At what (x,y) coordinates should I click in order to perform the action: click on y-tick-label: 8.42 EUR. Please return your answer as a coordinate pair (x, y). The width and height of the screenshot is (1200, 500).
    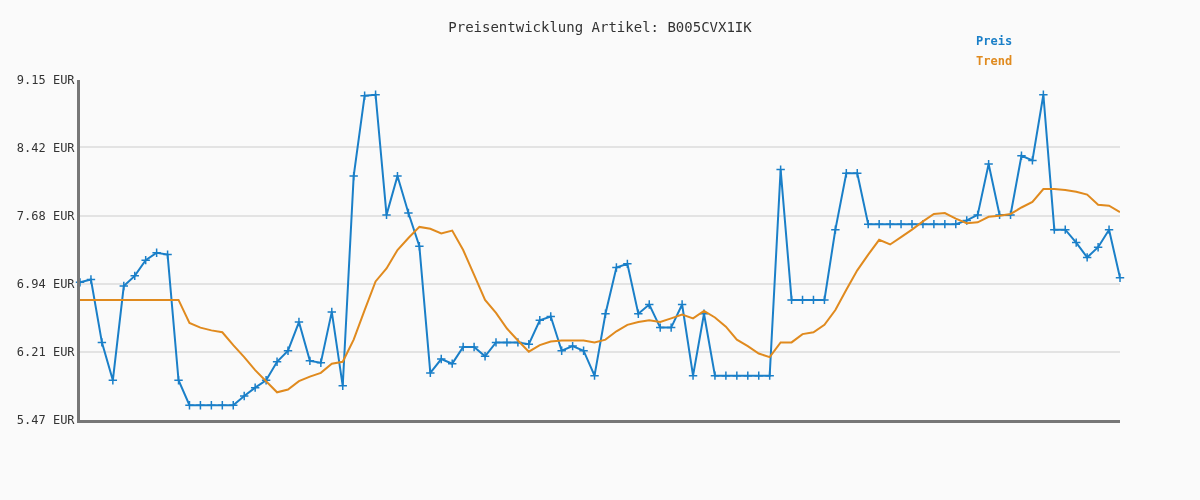
    Looking at the image, I should click on (46, 147).